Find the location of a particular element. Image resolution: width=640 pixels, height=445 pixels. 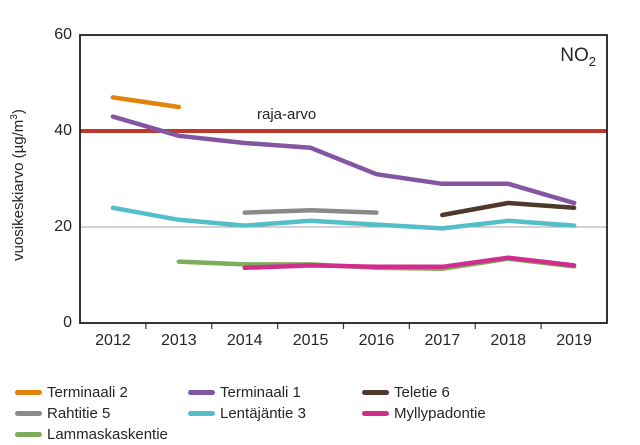

legend-item-myllypadontie: Myllypadontie is located at coordinates (424, 413).